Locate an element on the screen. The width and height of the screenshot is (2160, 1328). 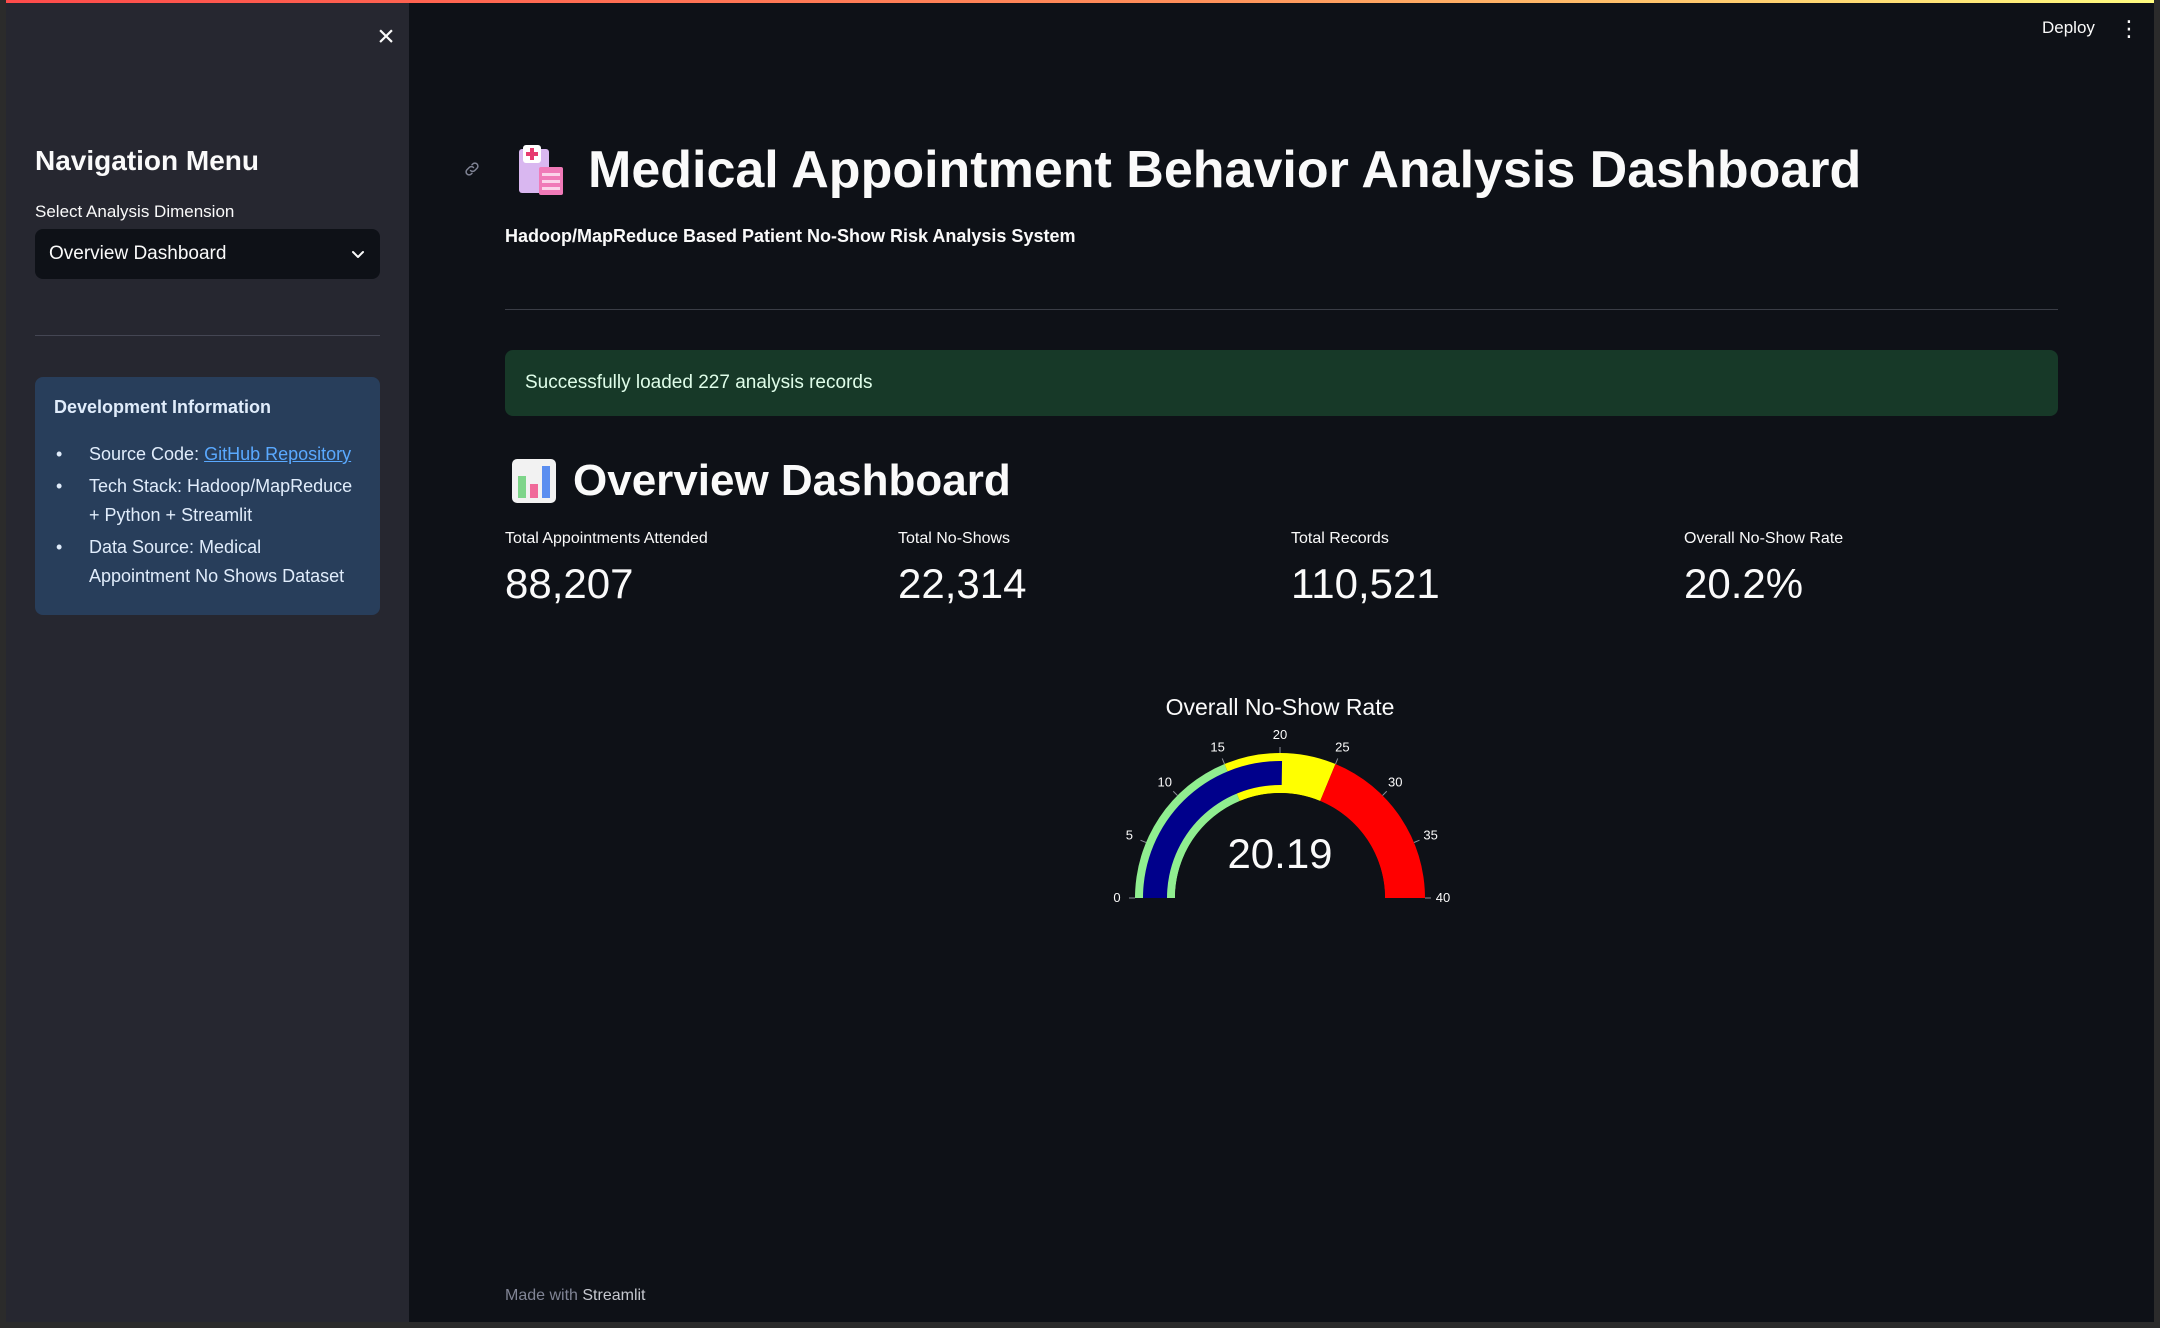
gauge-tick-label: 40 is located at coordinates (1443, 897).